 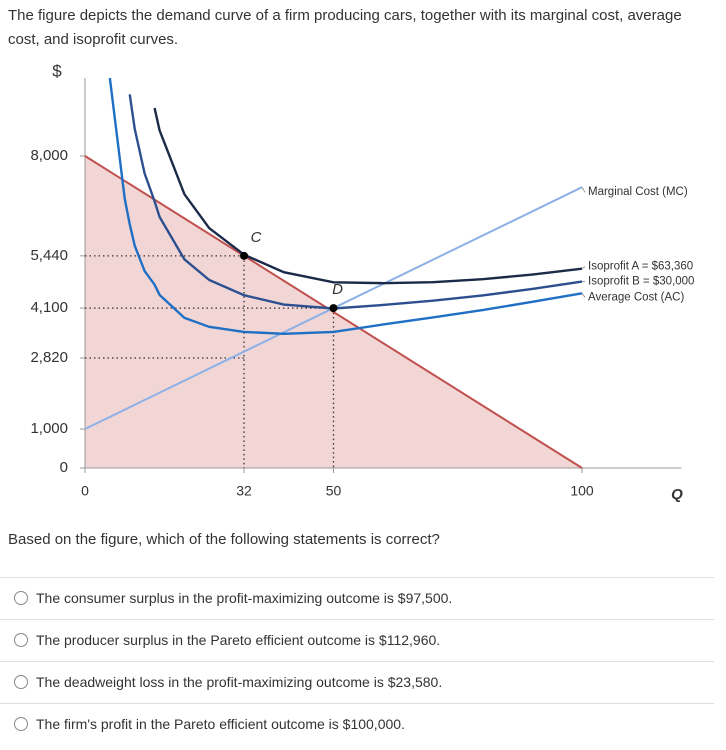 What do you see at coordinates (337, 289) in the screenshot?
I see `point-label: D` at bounding box center [337, 289].